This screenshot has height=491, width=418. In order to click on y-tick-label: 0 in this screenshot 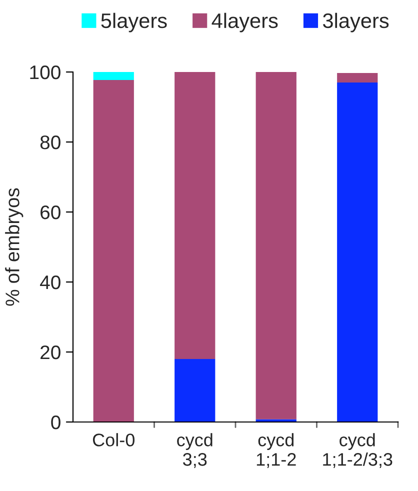, I will do `click(55, 422)`.